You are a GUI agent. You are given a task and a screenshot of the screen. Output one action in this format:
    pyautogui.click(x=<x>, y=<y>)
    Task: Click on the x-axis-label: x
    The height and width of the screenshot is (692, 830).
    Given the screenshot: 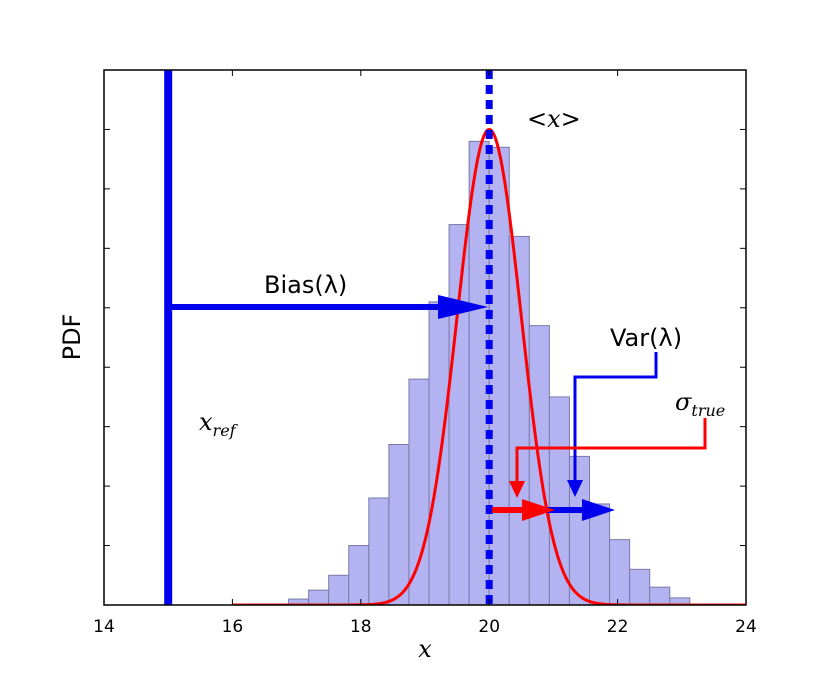 What is the action you would take?
    pyautogui.click(x=425, y=649)
    